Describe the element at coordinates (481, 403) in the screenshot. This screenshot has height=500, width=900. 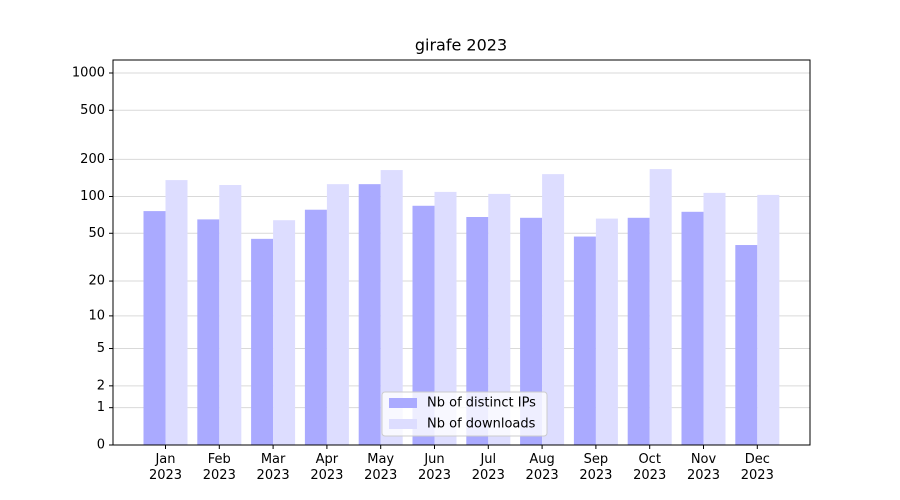
I see `legend-label: Nb of distinct IPs` at that location.